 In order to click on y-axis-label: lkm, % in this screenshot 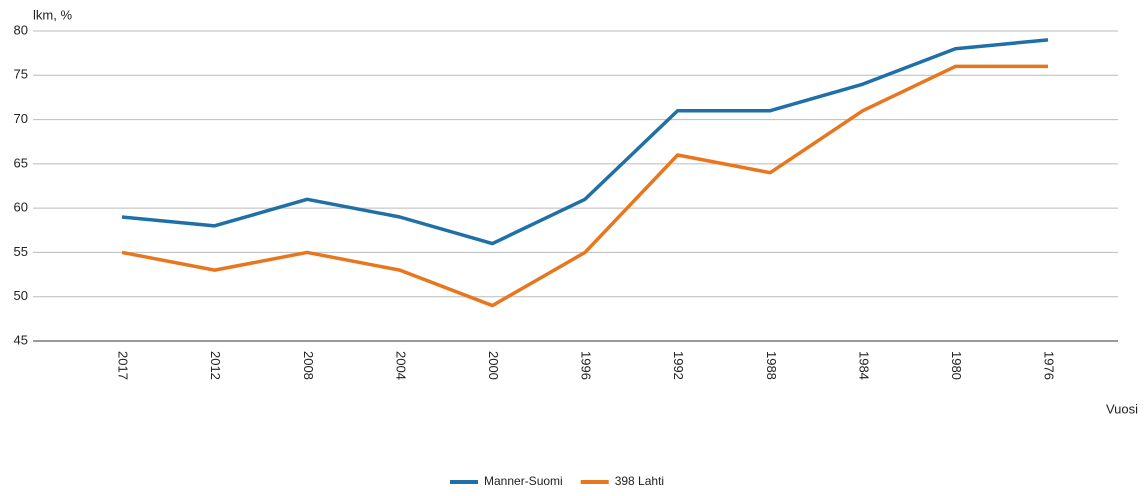, I will do `click(52, 14)`.